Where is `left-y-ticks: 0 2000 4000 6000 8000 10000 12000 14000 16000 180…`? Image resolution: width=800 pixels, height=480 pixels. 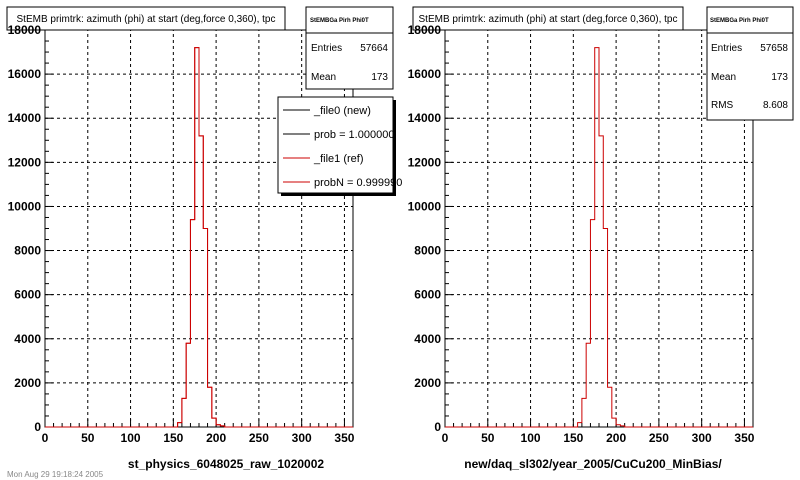 left-y-ticks: 0 2000 4000 6000 8000 10000 12000 14000 16000 180… is located at coordinates (30, 228).